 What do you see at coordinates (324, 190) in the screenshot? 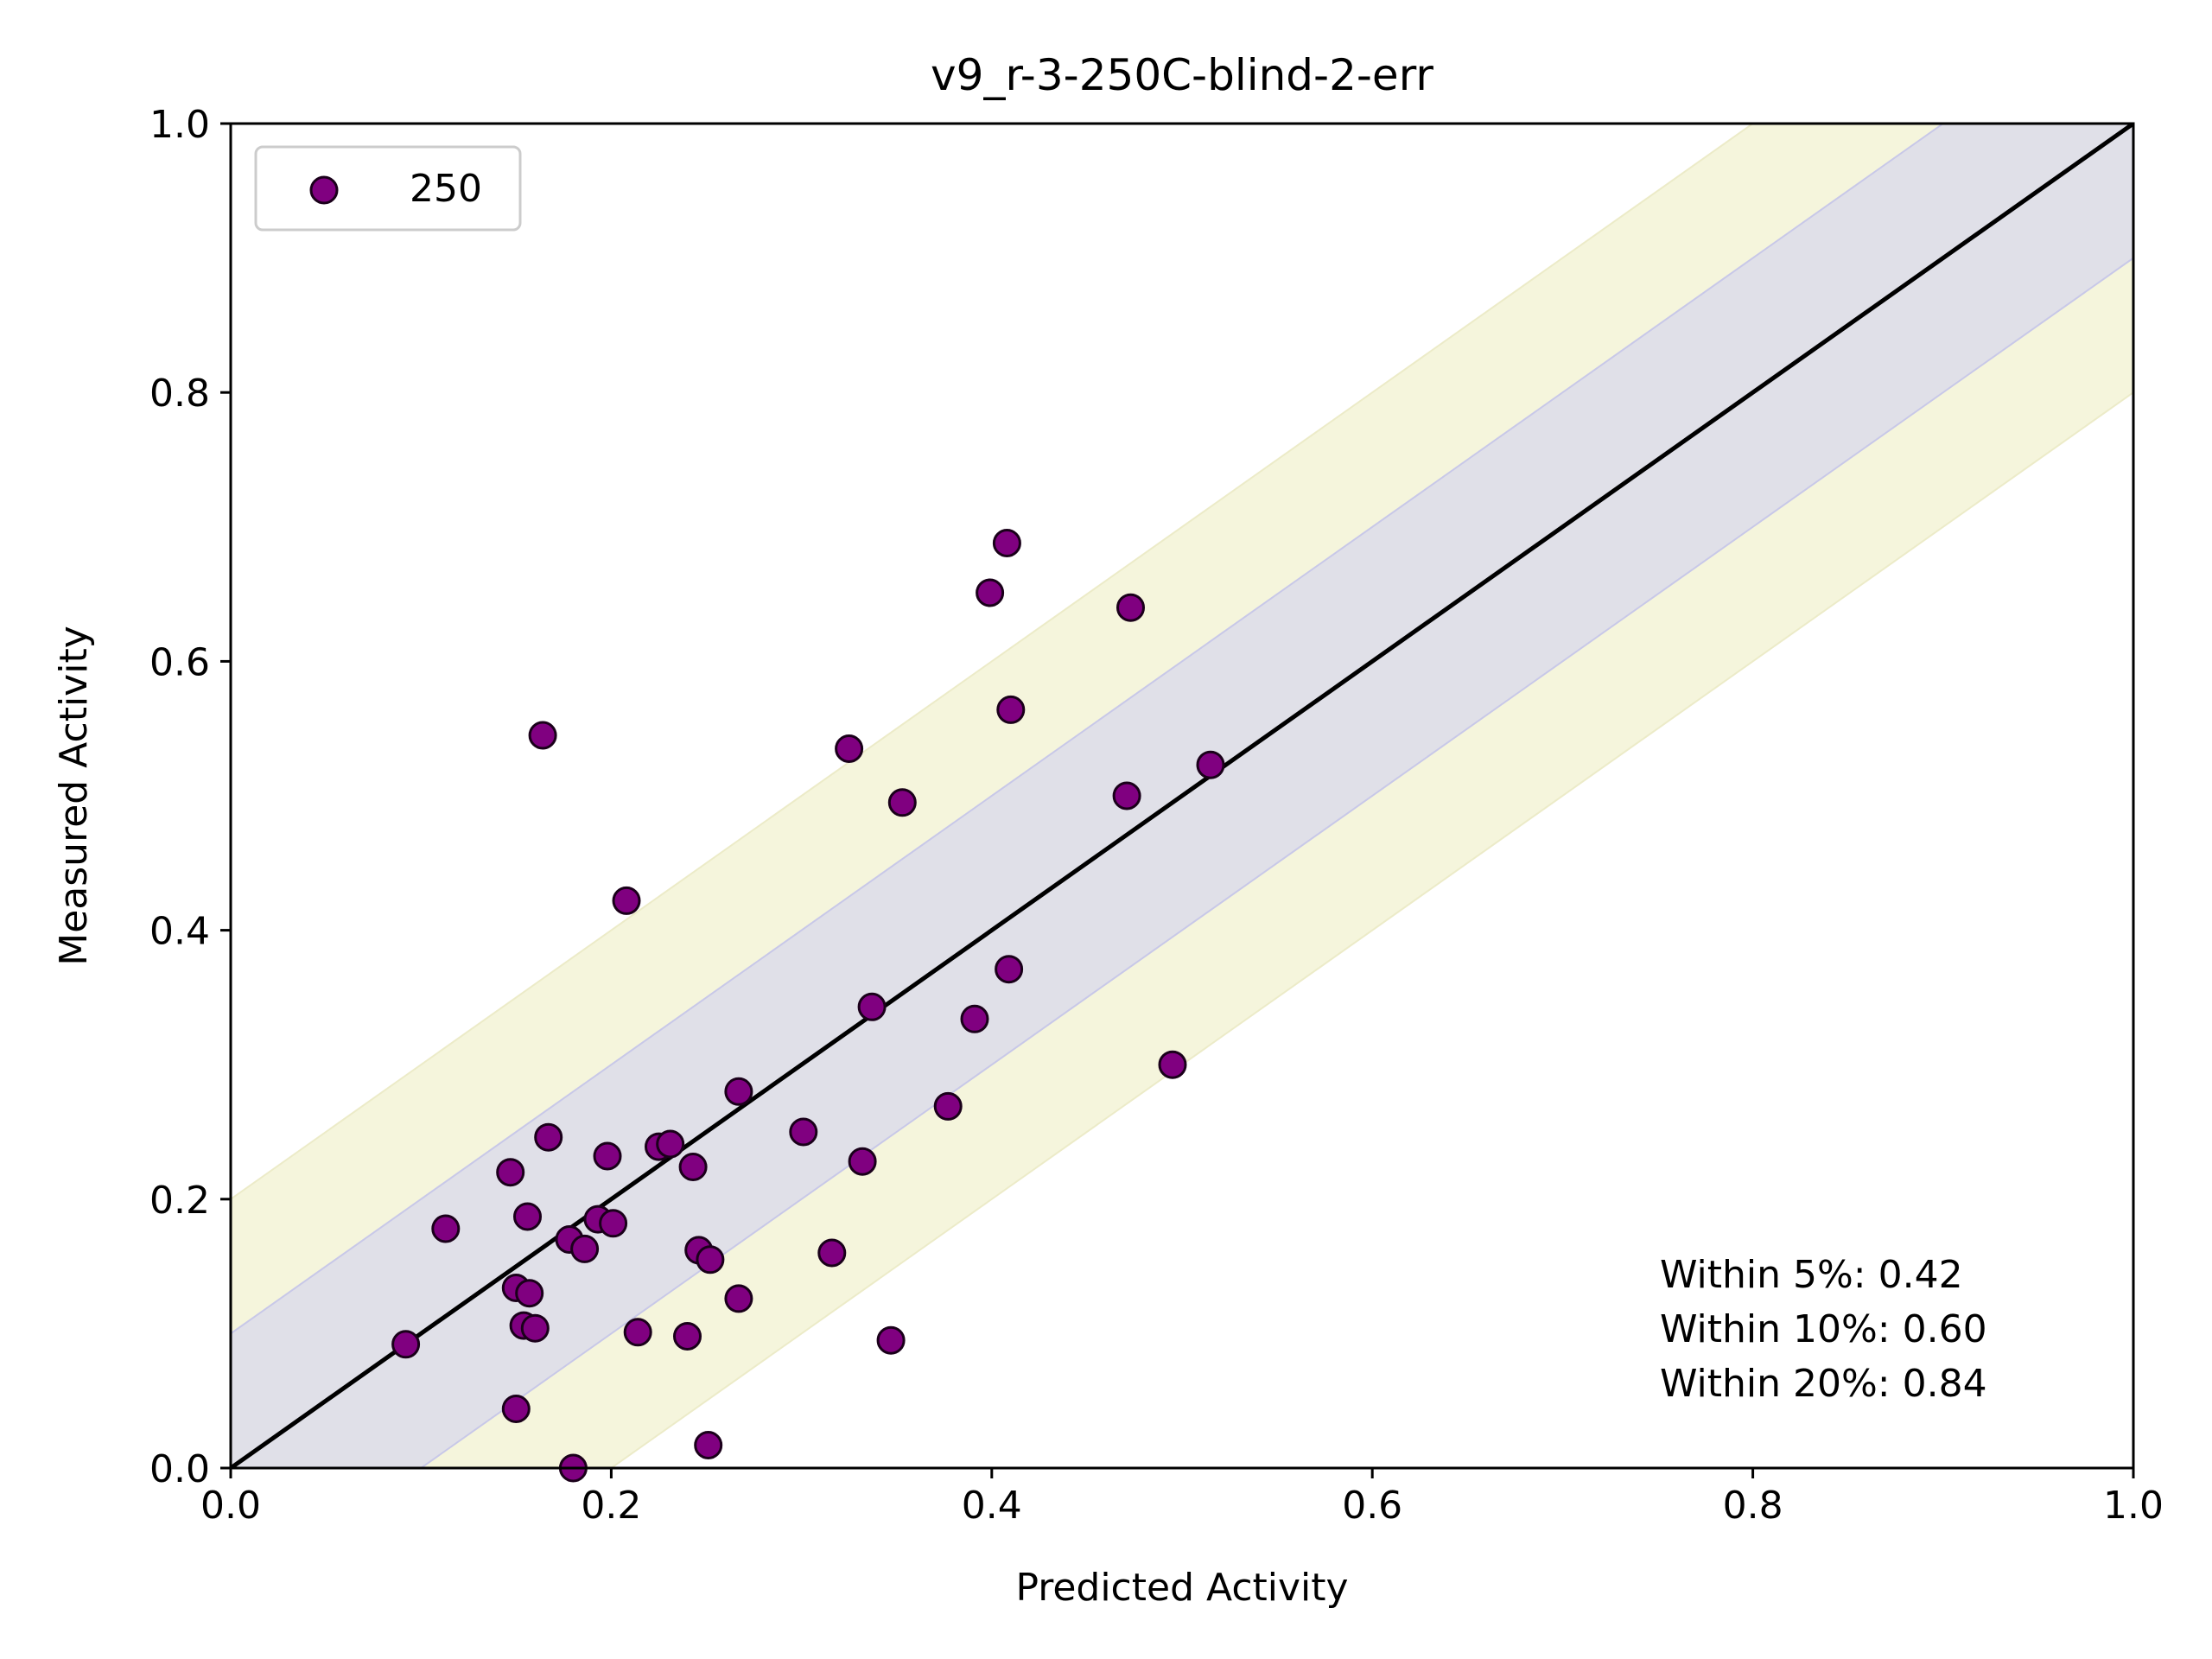
I see `legend-marker` at bounding box center [324, 190].